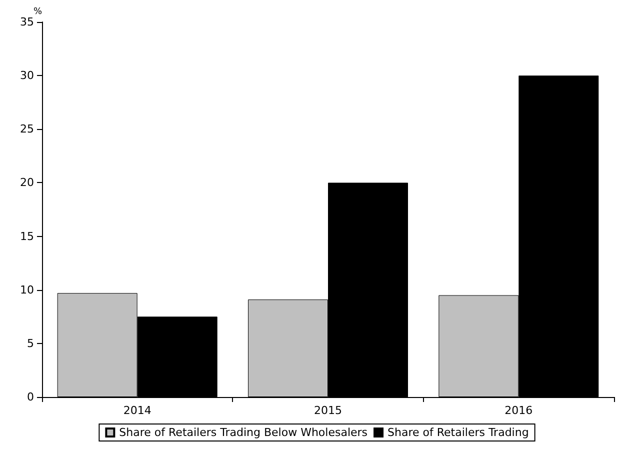 This screenshot has height=449, width=634. Describe the element at coordinates (458, 432) in the screenshot. I see `legend-label: Share of Retailers Trading` at that location.